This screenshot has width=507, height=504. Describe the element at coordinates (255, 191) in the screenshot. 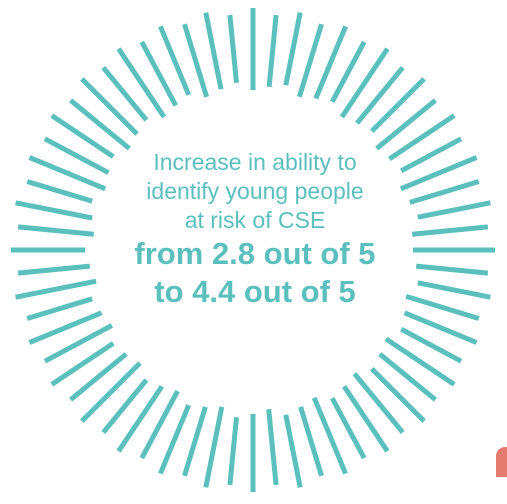

I see `stat-label-line-2: identify young people` at that location.